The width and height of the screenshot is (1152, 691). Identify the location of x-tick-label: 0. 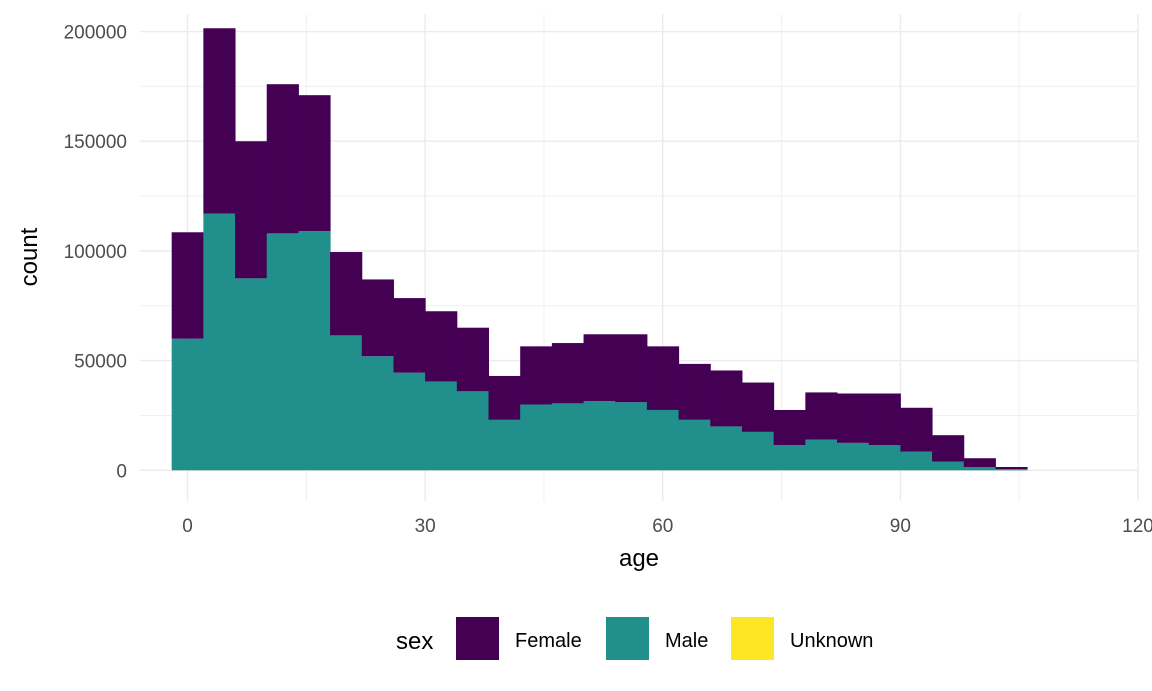
(187, 526).